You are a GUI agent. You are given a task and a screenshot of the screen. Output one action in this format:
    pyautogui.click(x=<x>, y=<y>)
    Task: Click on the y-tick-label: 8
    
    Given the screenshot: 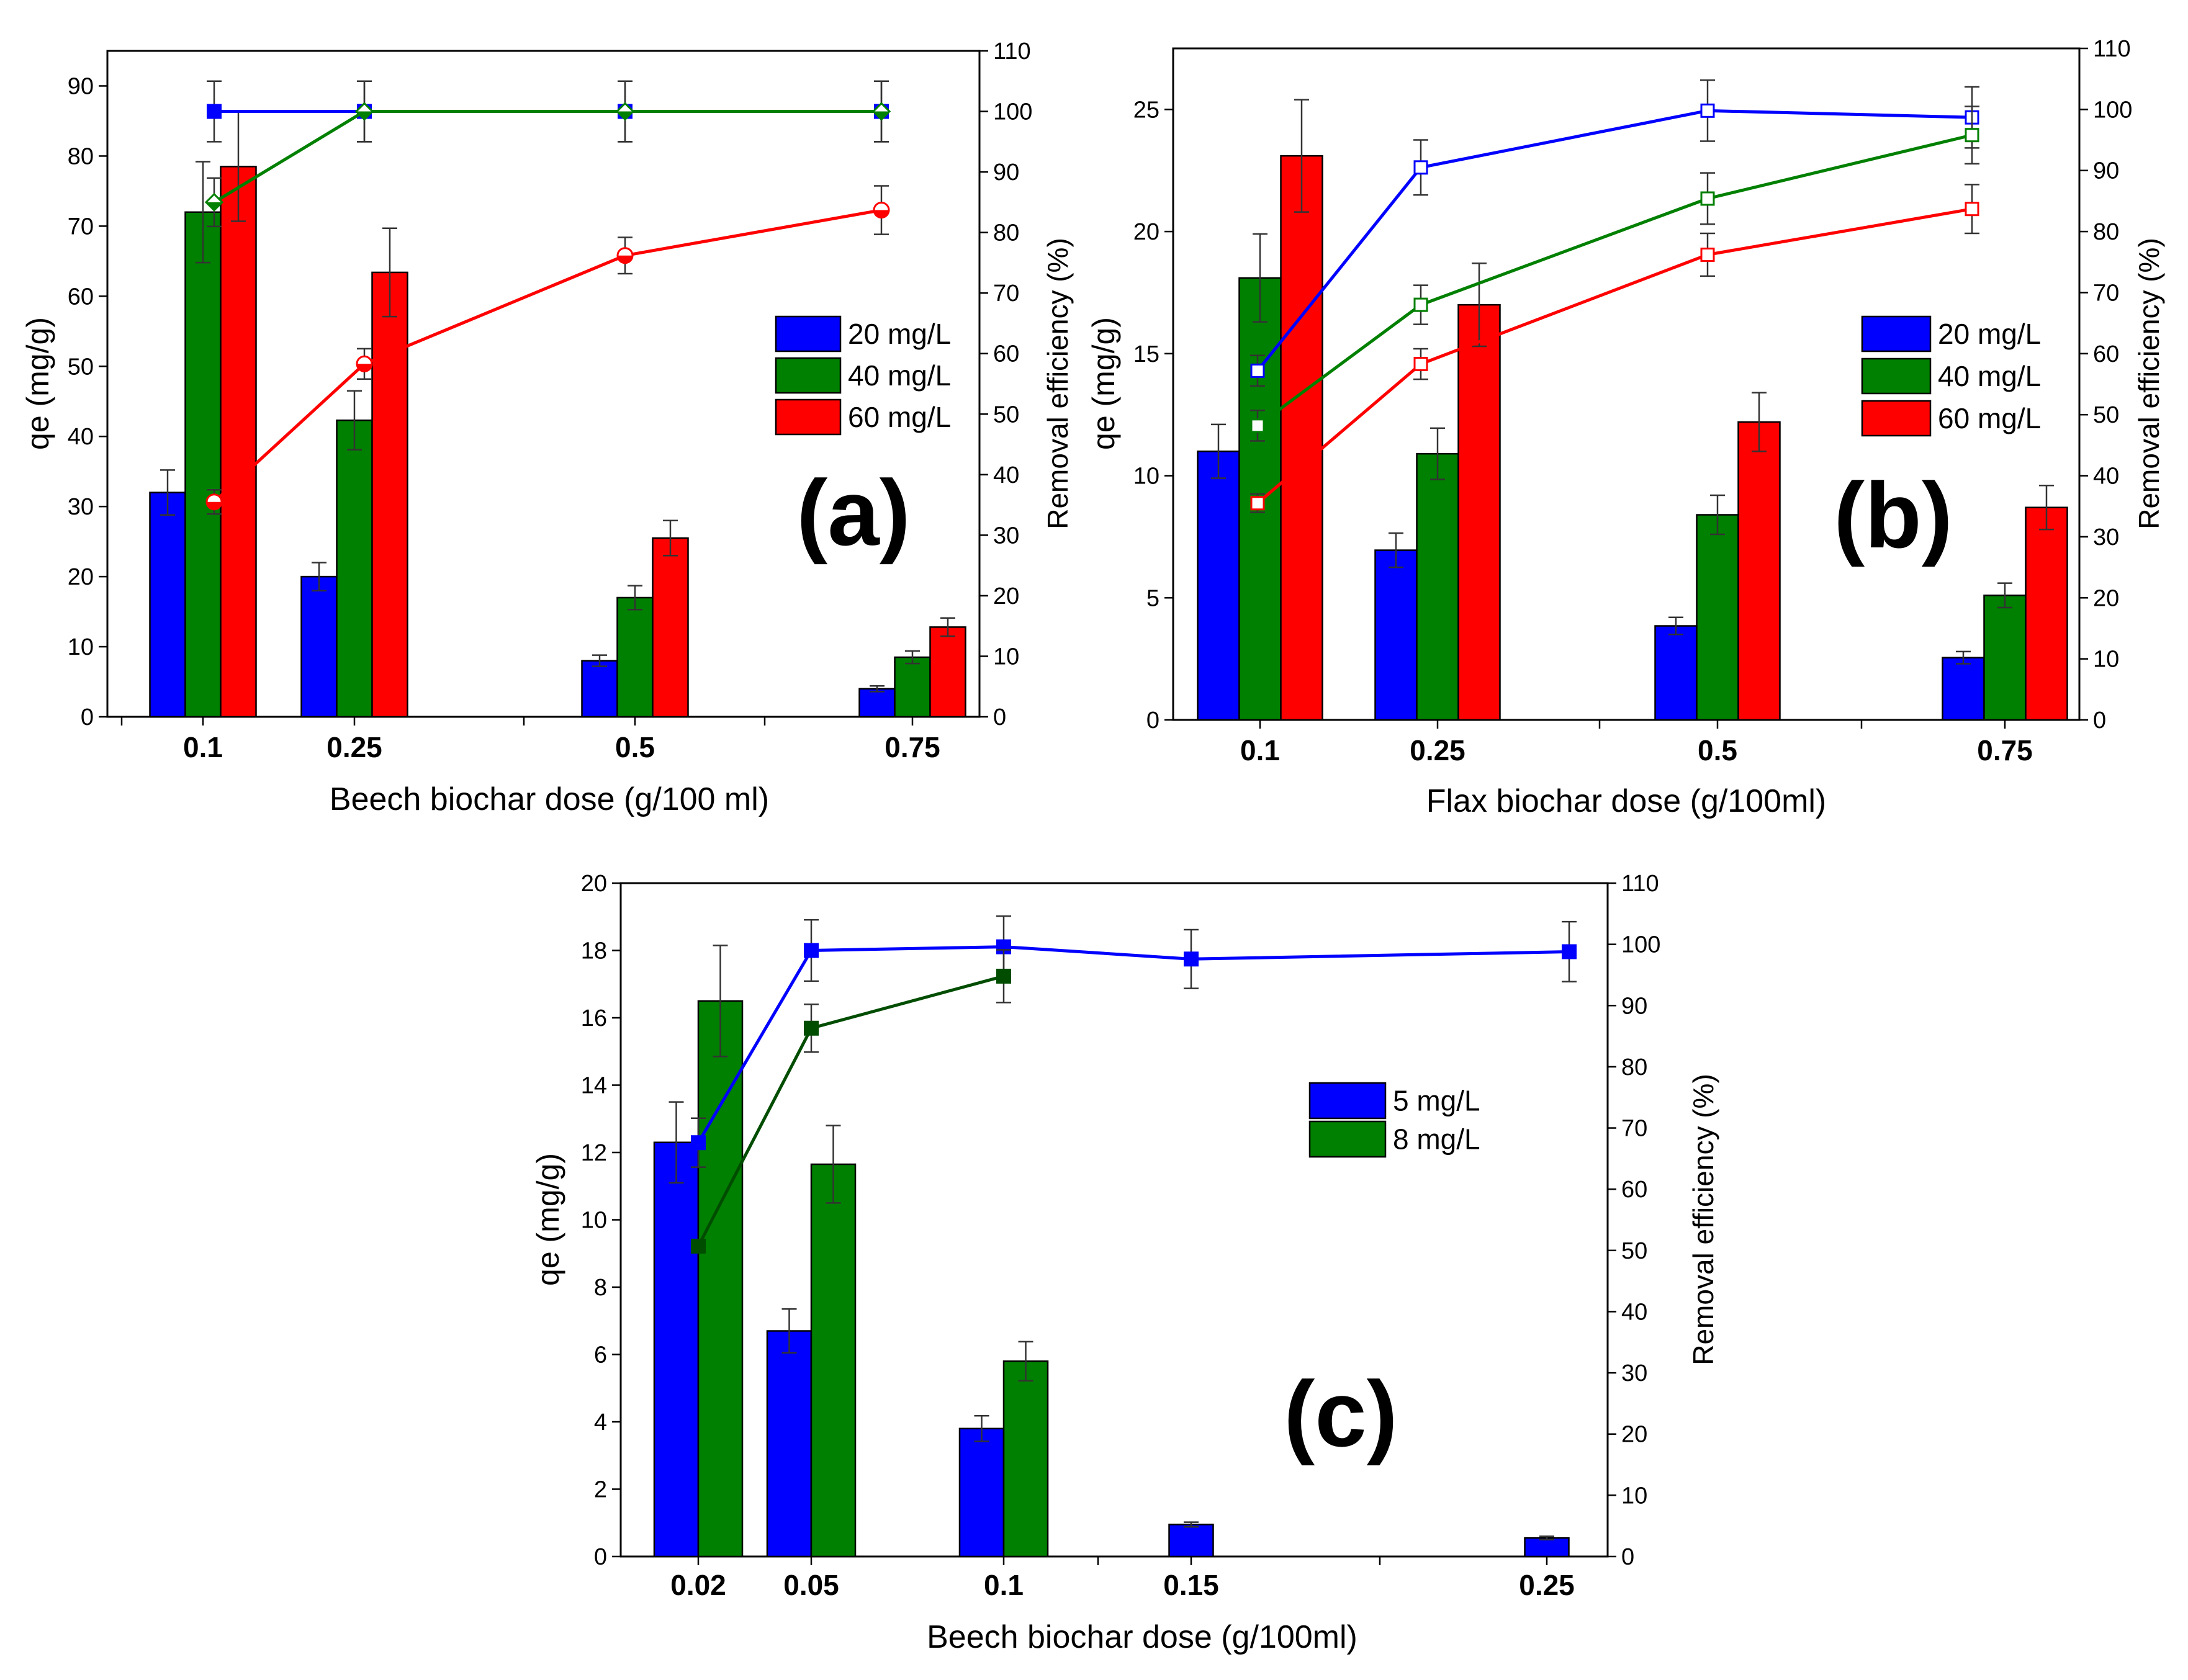 What is the action you would take?
    pyautogui.click(x=601, y=1288)
    